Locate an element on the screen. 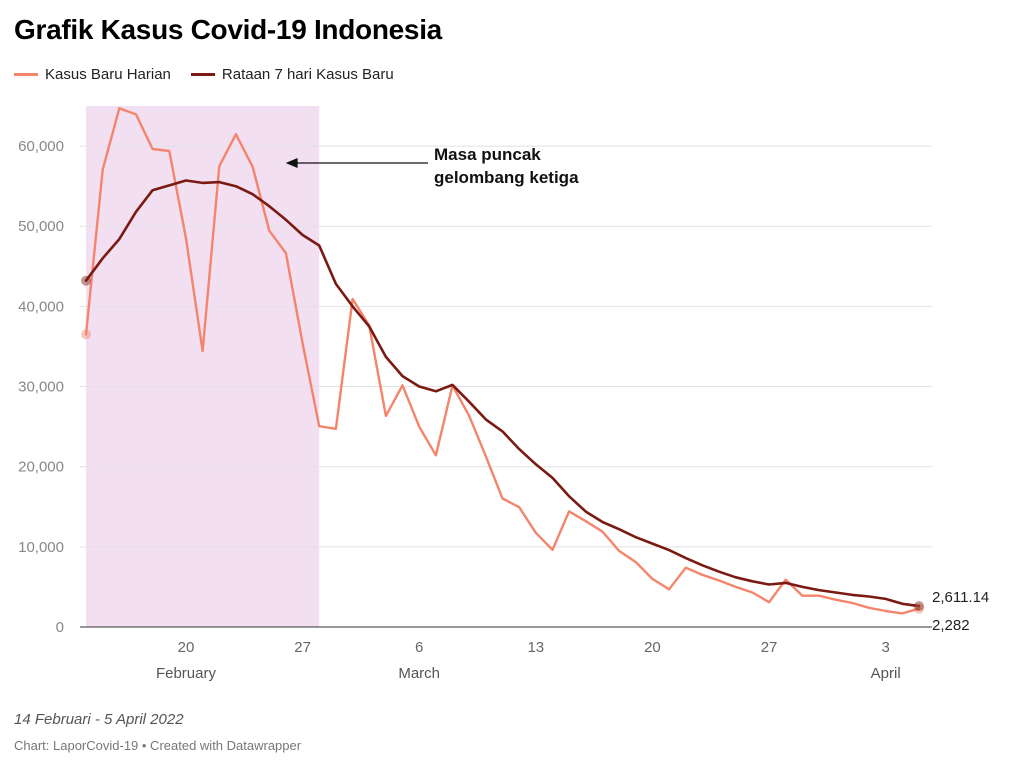  legend-item-daily: Kasus Baru Harian is located at coordinates (92, 74).